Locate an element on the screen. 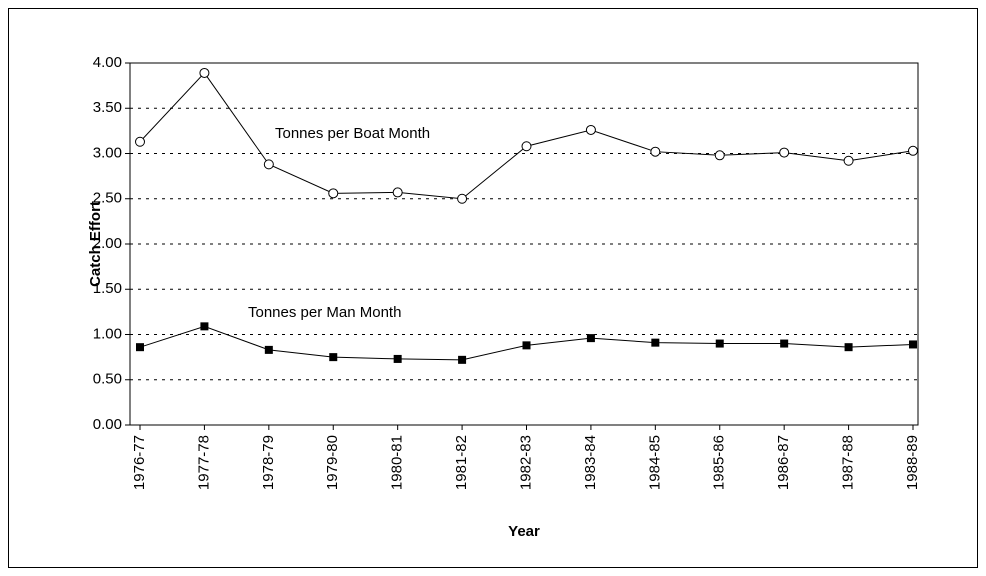  y-tick-label: 3.00 is located at coordinates (107, 152).